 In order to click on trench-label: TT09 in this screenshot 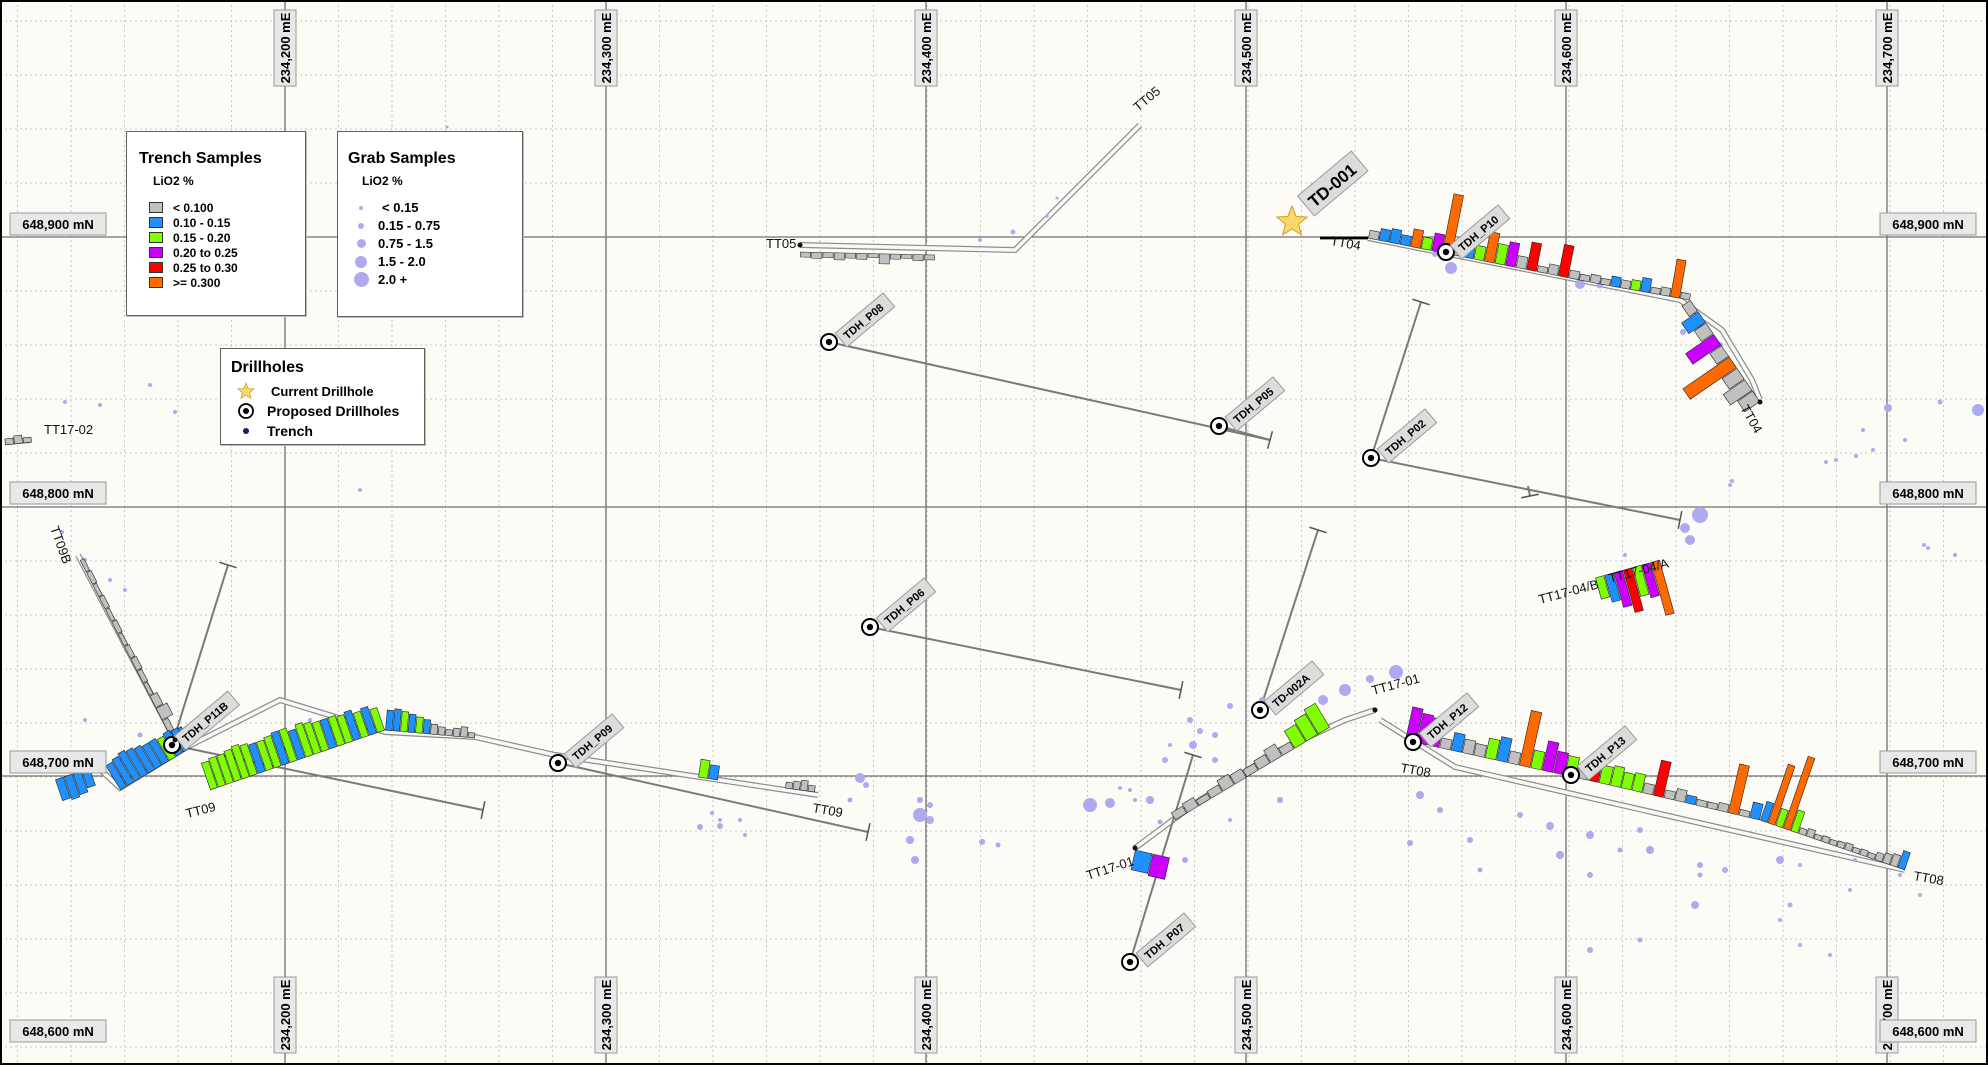, I will do `click(200, 810)`.